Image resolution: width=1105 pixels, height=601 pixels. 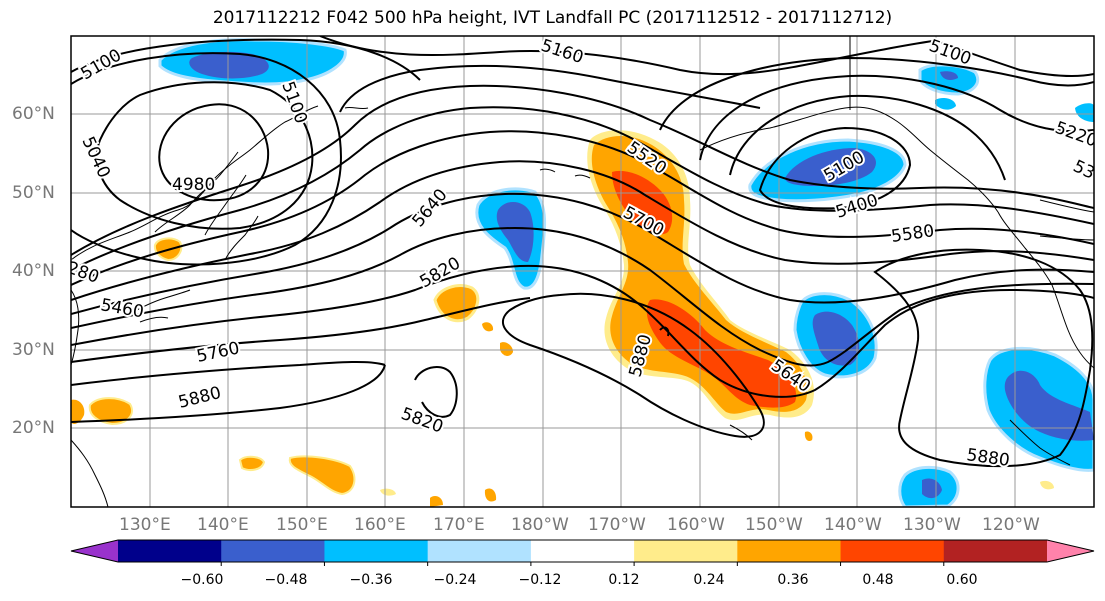 What do you see at coordinates (33, 428) in the screenshot?
I see `lat-label-20n: 20°N` at bounding box center [33, 428].